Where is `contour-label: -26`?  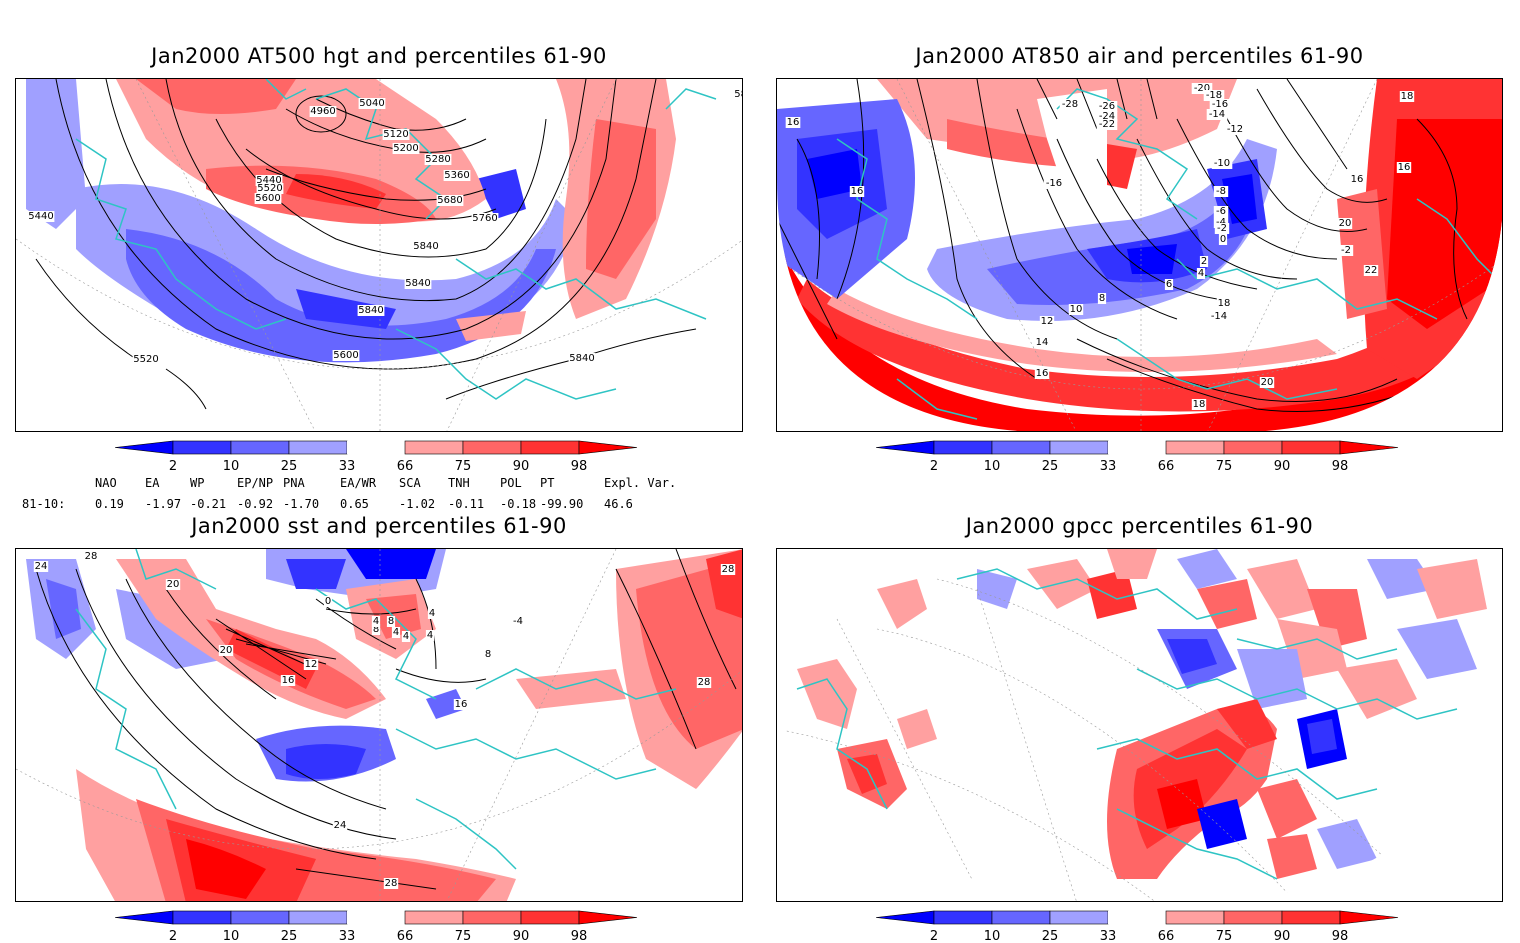 contour-label: -26 is located at coordinates (1107, 106).